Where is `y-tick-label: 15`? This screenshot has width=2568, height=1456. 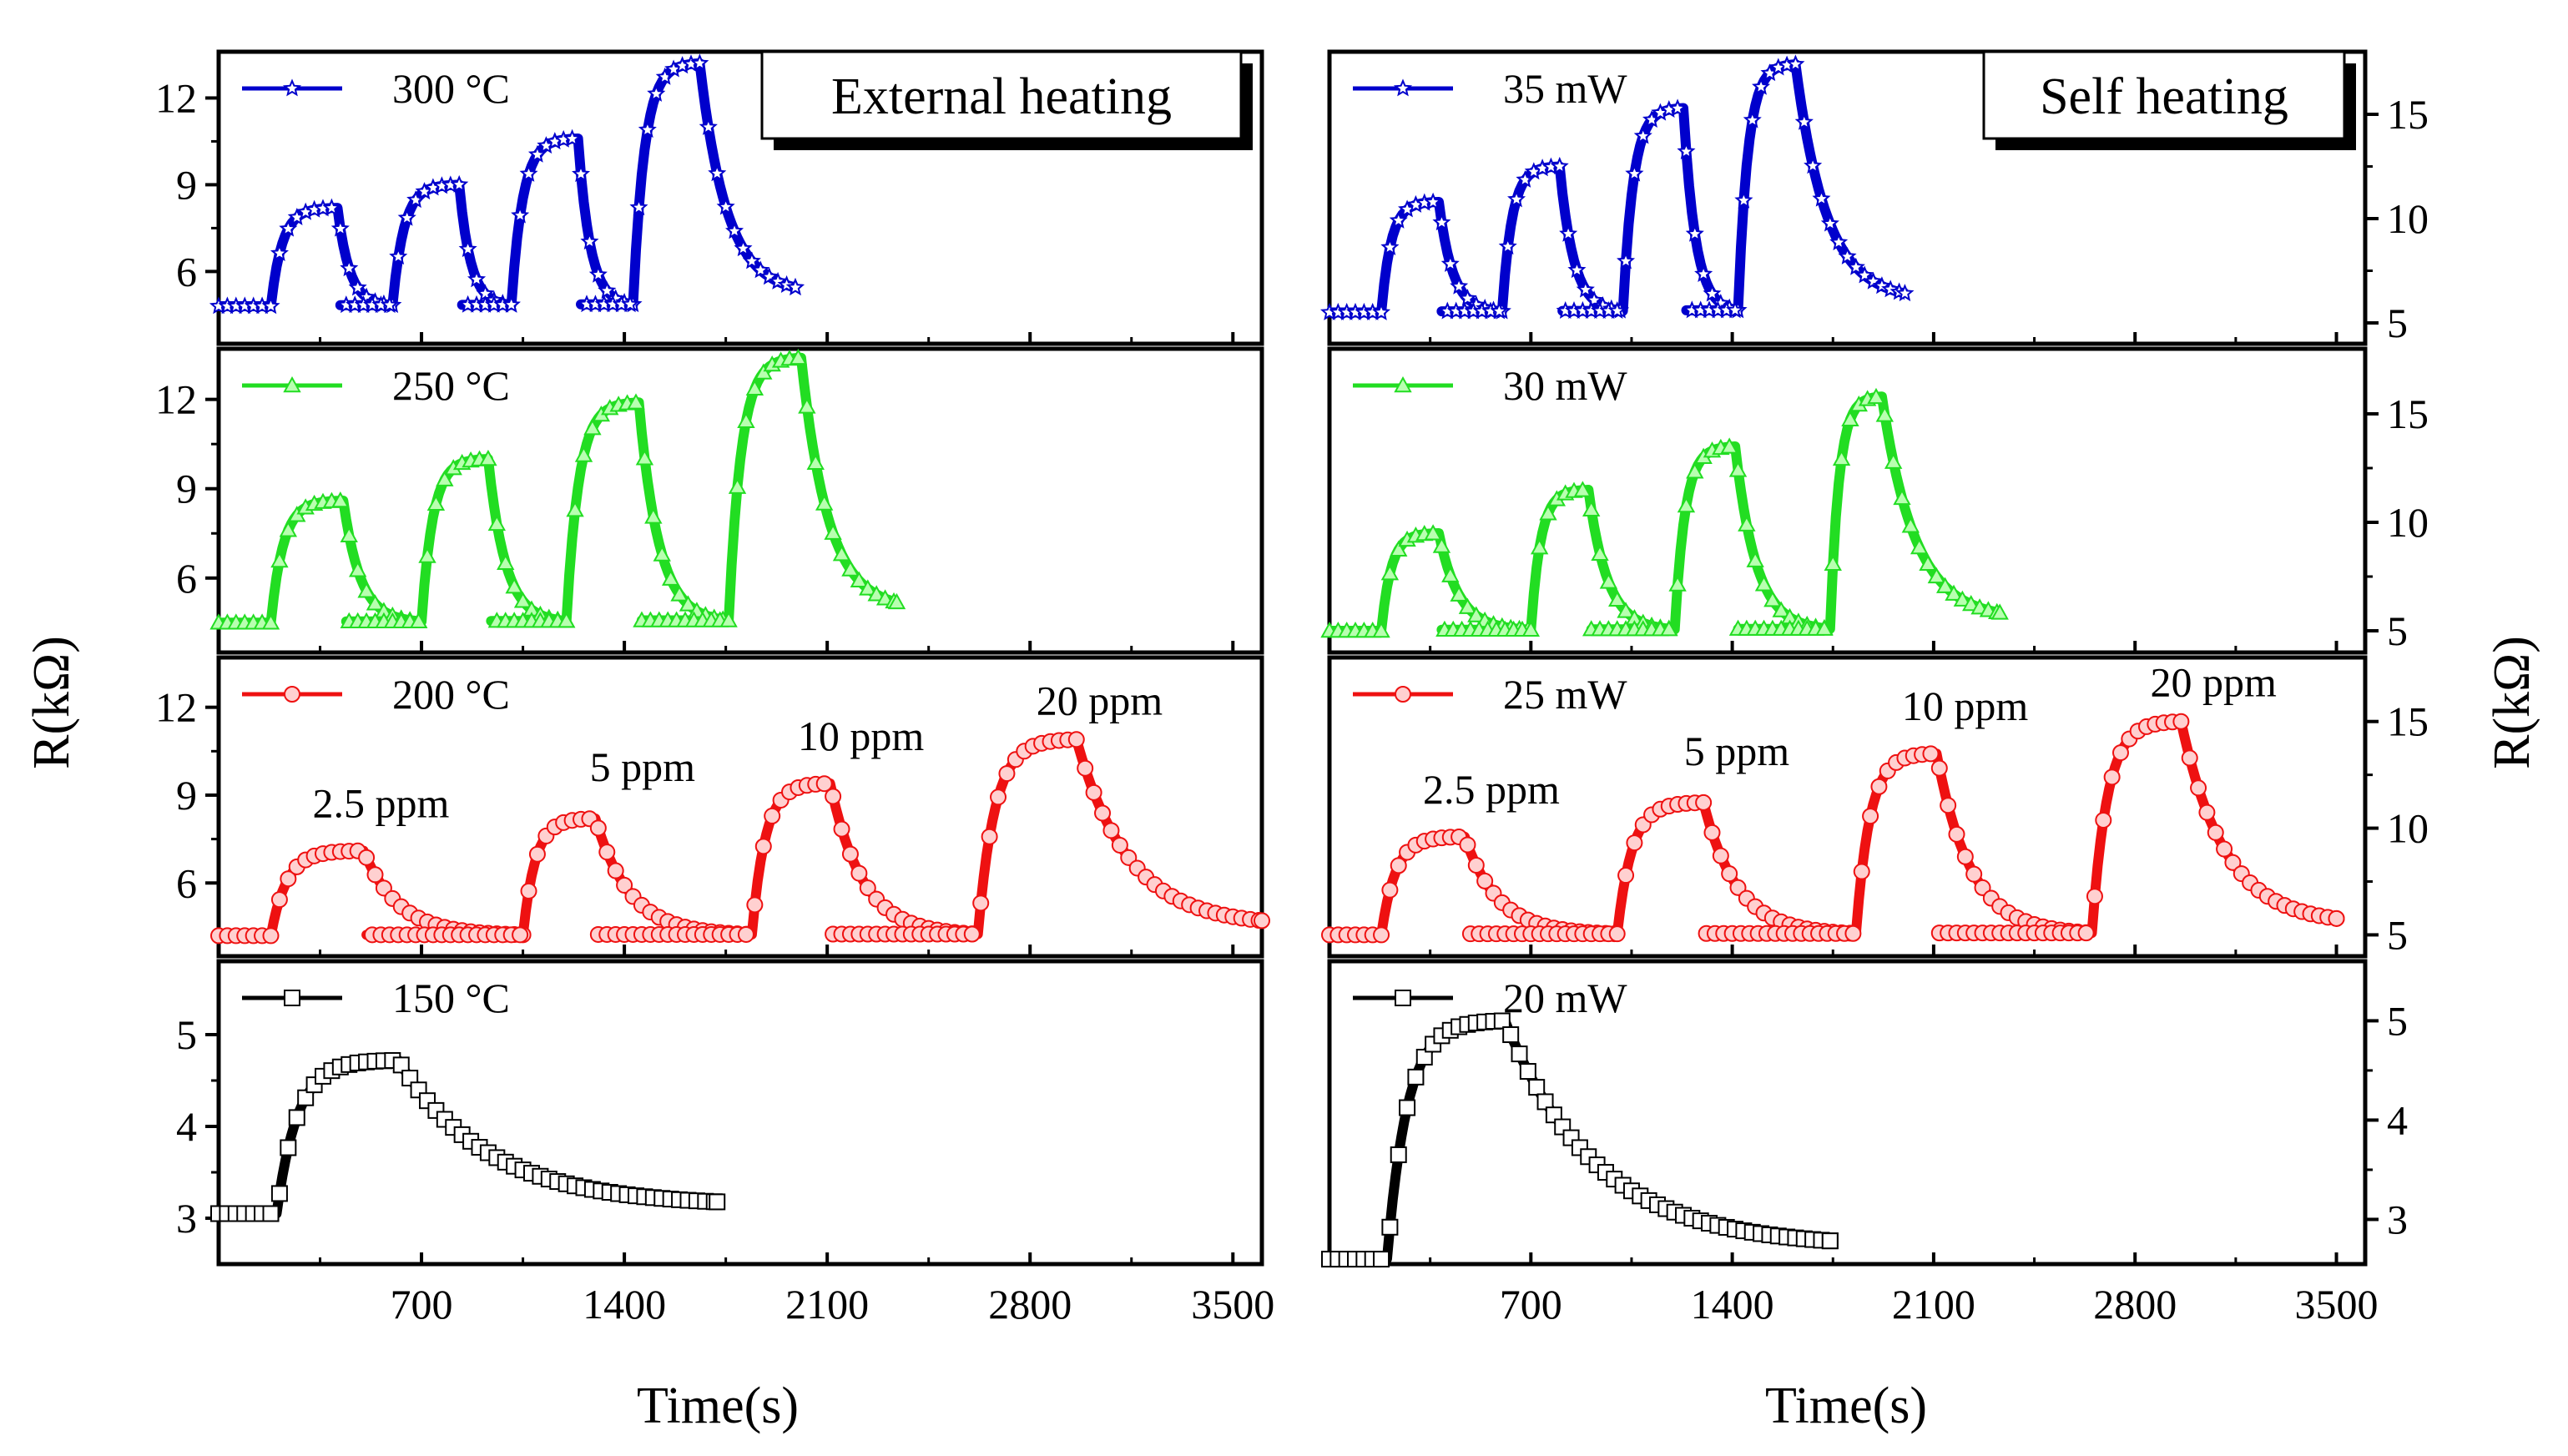 y-tick-label: 15 is located at coordinates (2408, 114).